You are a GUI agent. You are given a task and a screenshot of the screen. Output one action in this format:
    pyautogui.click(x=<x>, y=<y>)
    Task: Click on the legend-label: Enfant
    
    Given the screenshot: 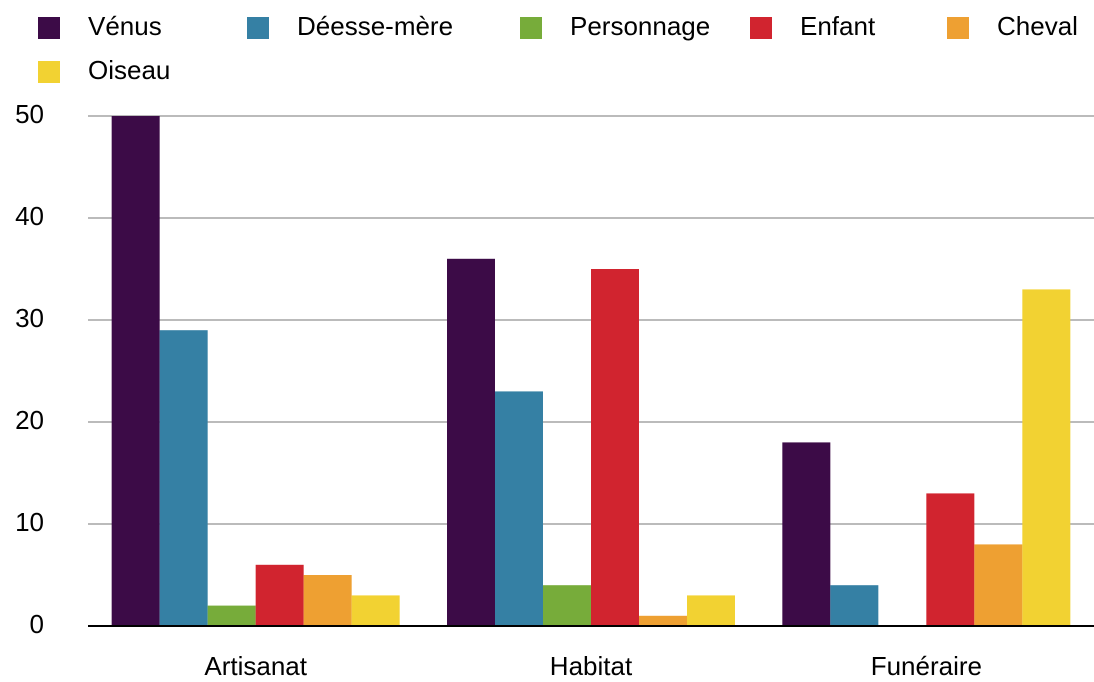 What is the action you would take?
    pyautogui.click(x=838, y=26)
    